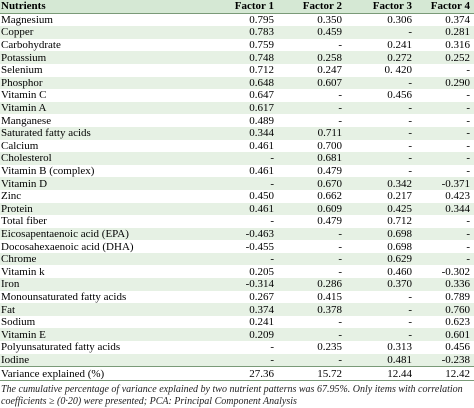  What do you see at coordinates (243, 335) in the screenshot?
I see `loading-cell: 0.209` at bounding box center [243, 335].